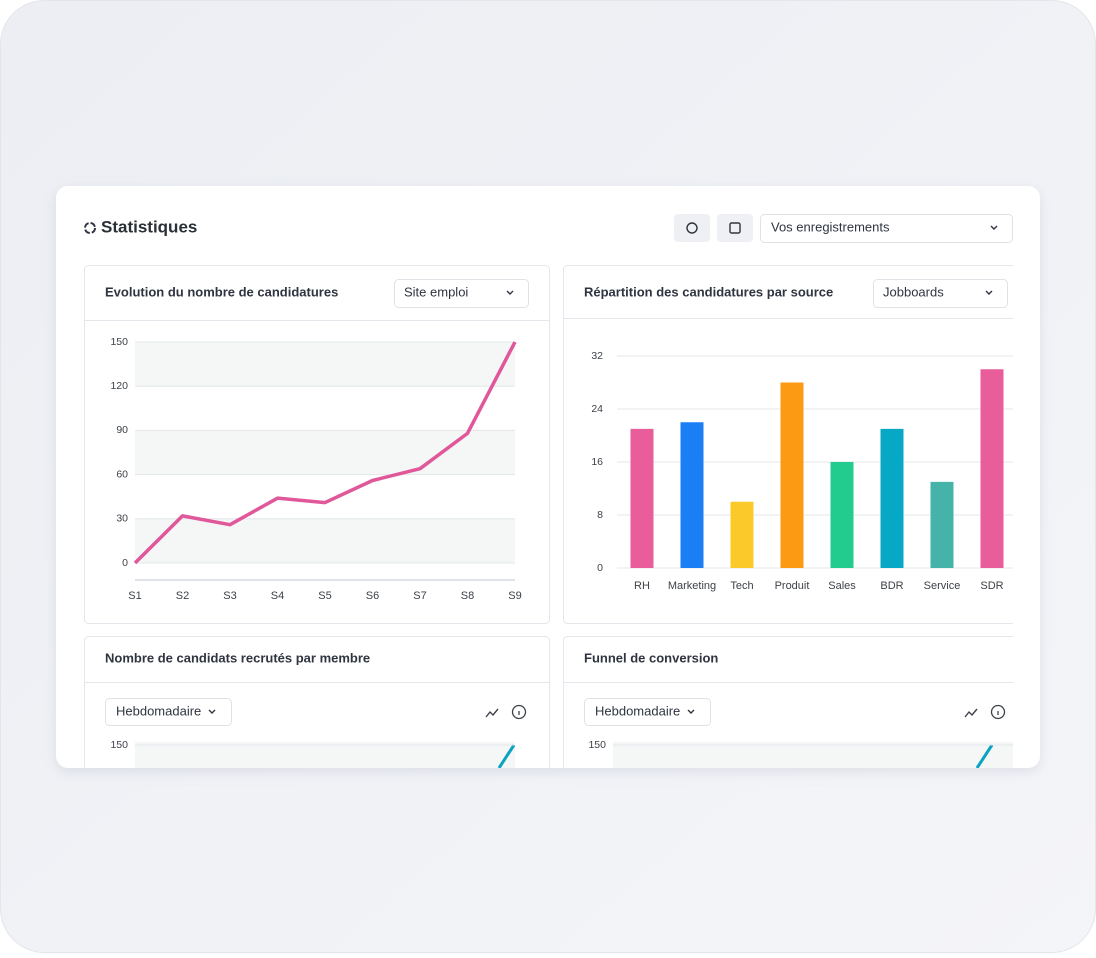 Image resolution: width=1096 pixels, height=958 pixels. Describe the element at coordinates (692, 586) in the screenshot. I see `x-tick-label: Marketing` at that location.